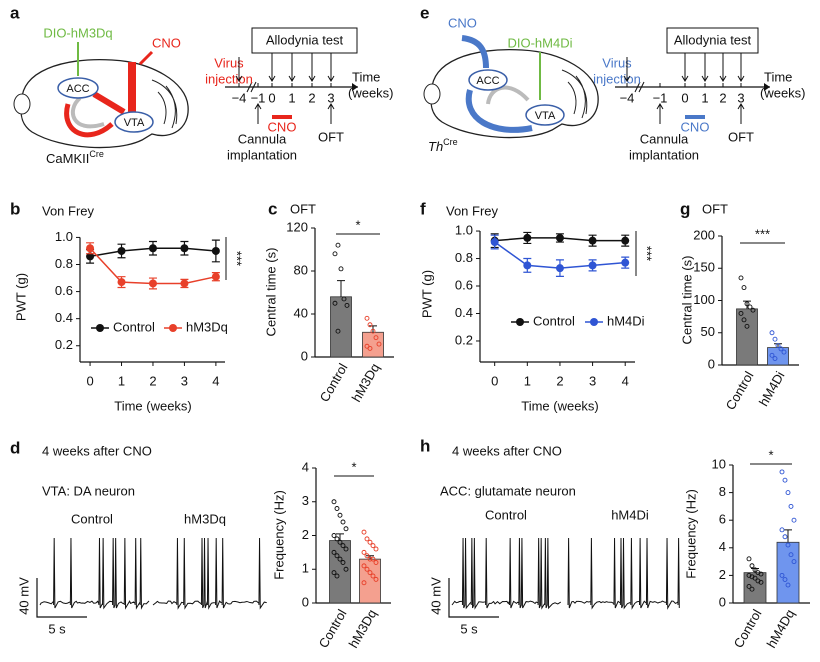 The width and height of the screenshot is (820, 662). I want to click on y-tick-label: 3, so click(305, 500).